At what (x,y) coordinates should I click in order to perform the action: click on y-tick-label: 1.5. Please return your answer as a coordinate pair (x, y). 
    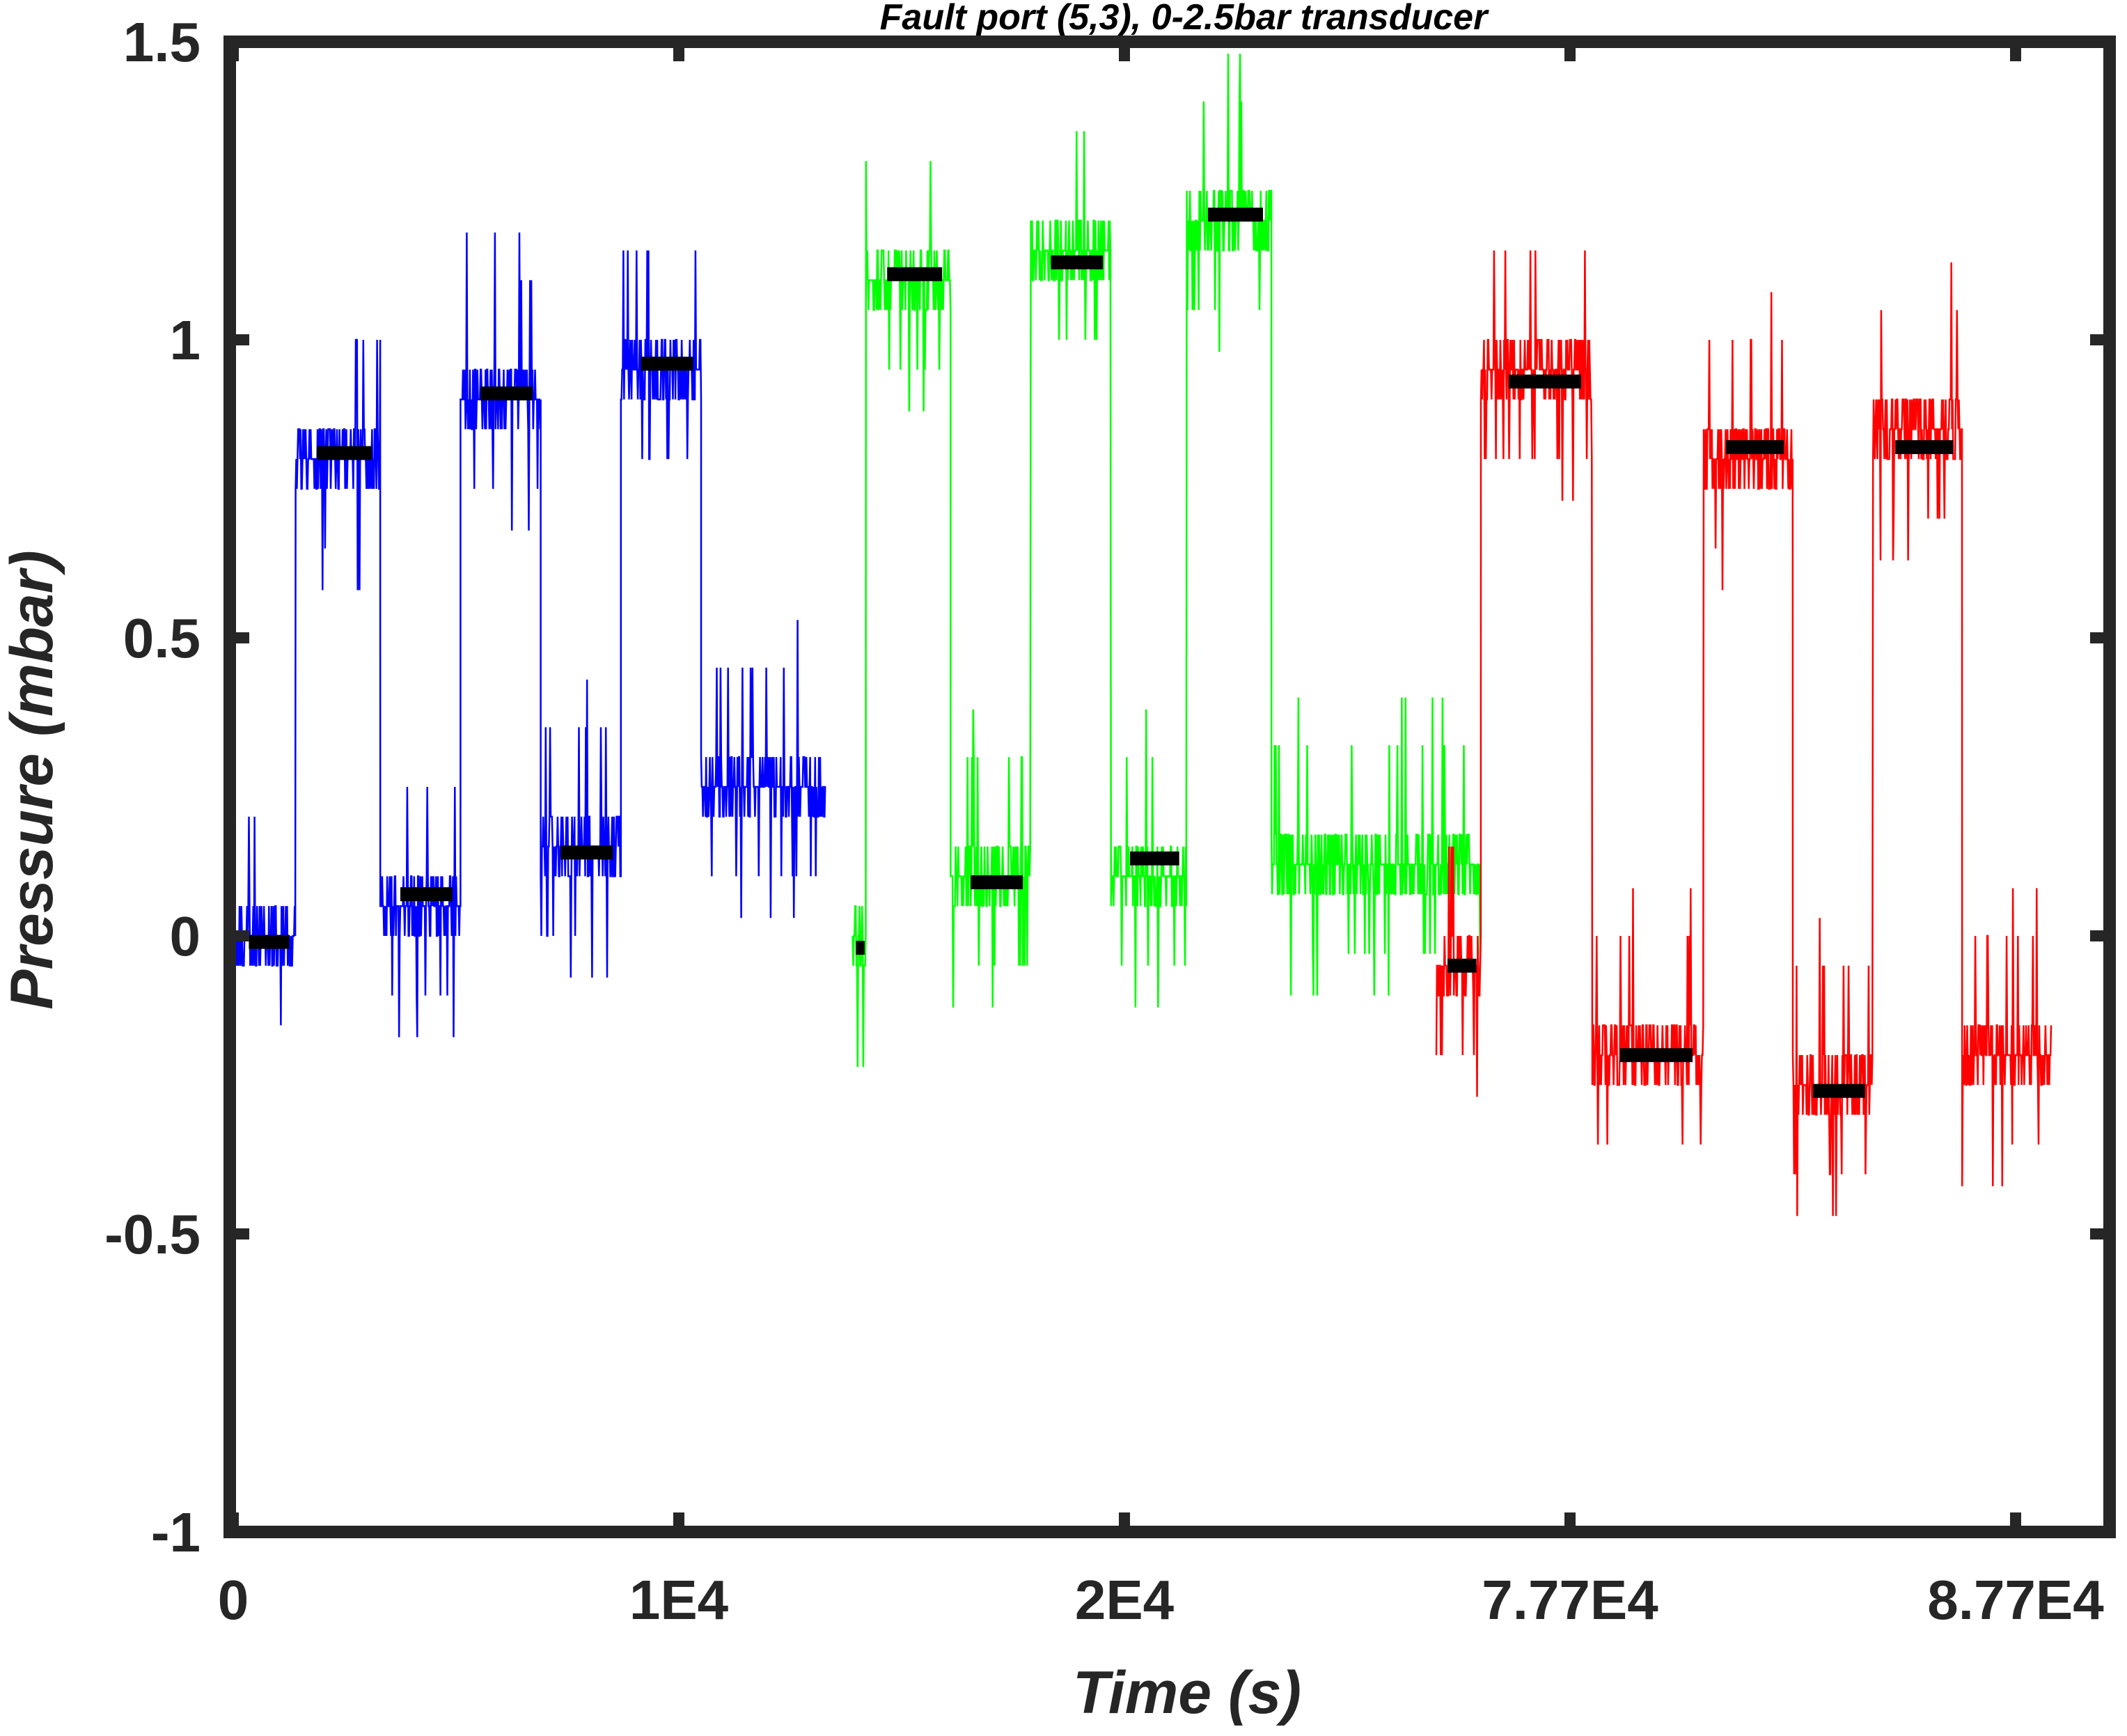
    Looking at the image, I should click on (162, 42).